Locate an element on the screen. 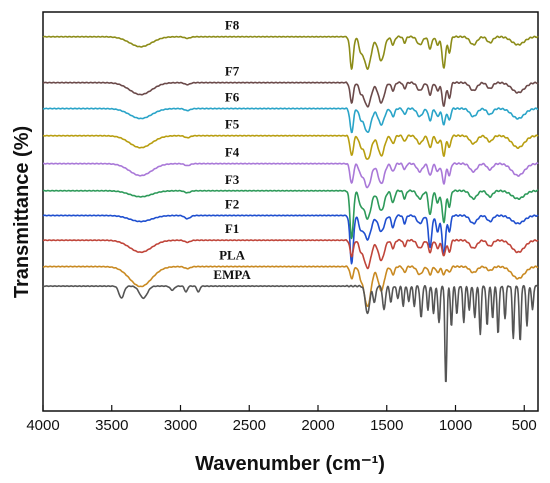 The width and height of the screenshot is (550, 483). x-tick-label-2000: 2000 is located at coordinates (317, 425).